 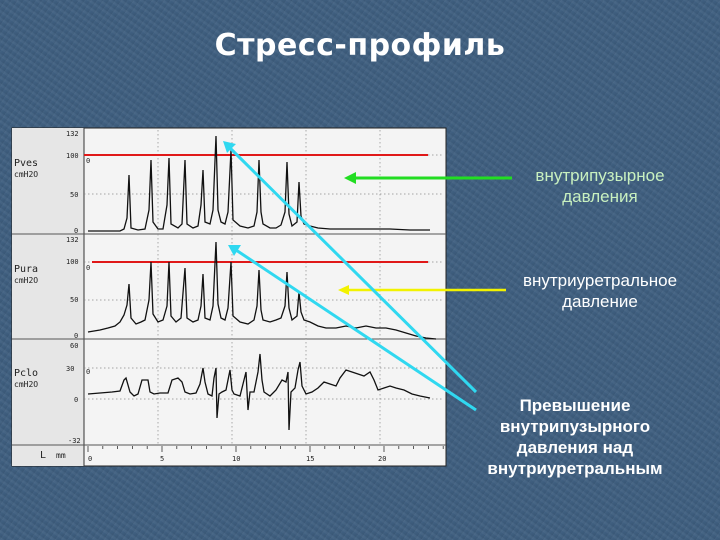 What do you see at coordinates (76, 400) in the screenshot?
I see `panel-3-tick-0: 0` at bounding box center [76, 400].